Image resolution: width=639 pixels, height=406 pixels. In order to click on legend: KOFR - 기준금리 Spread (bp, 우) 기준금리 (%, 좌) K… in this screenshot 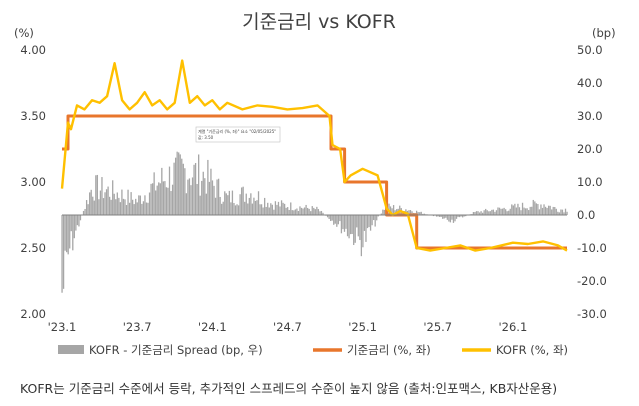, I will do `click(313, 350)`.